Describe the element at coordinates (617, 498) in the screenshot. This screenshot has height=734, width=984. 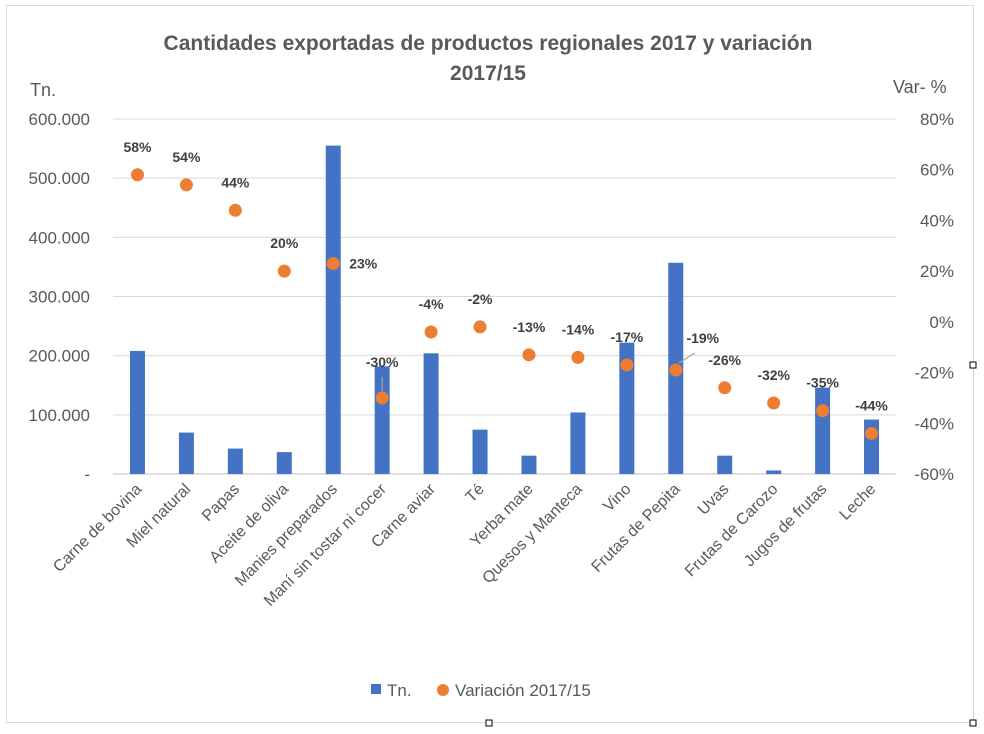
I see `x-category-label: Vino` at that location.